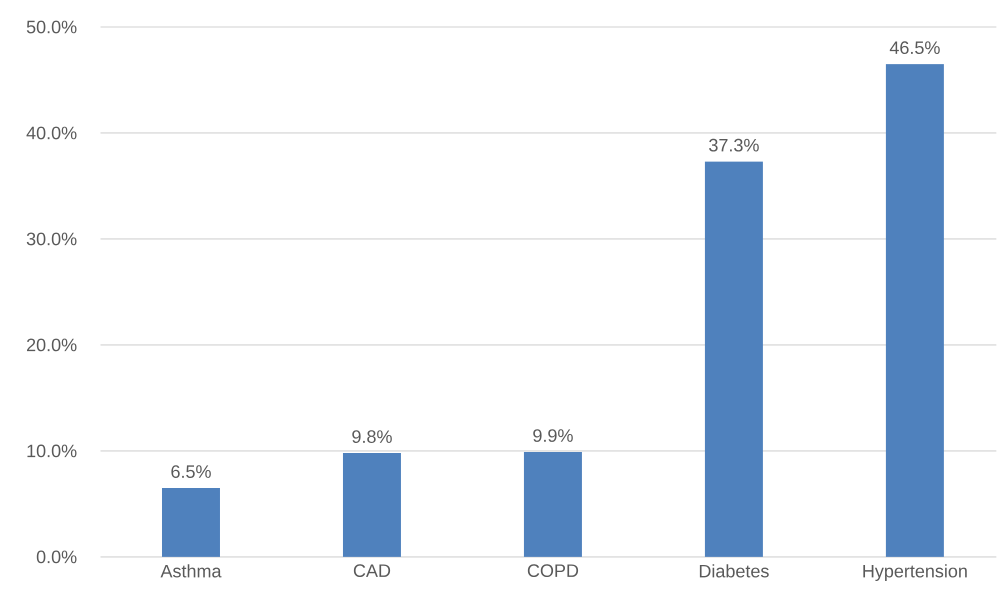 The width and height of the screenshot is (997, 601). Describe the element at coordinates (191, 571) in the screenshot. I see `x-tick-label: Asthma` at that location.